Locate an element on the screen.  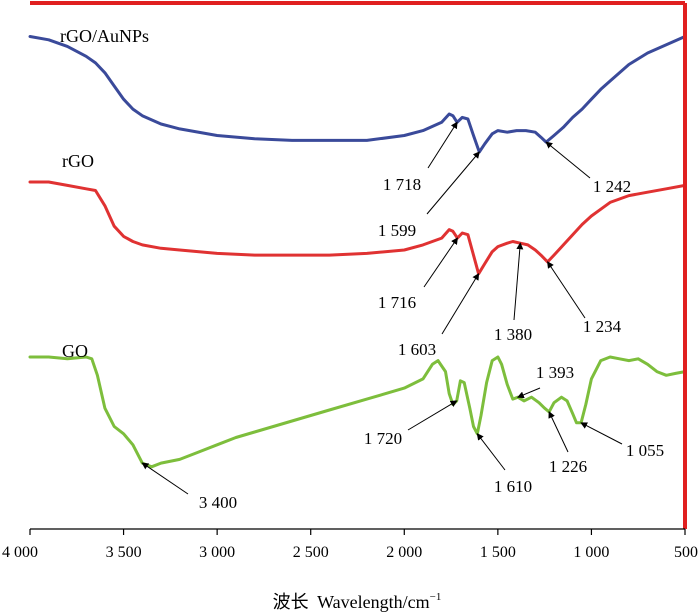
series-name-rgo: rGO is located at coordinates (78, 161).